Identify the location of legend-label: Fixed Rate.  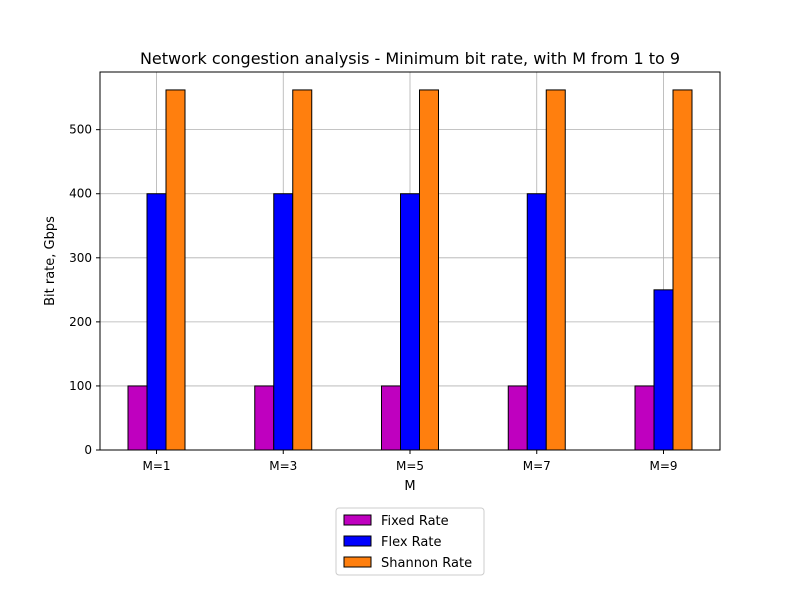
(415, 521).